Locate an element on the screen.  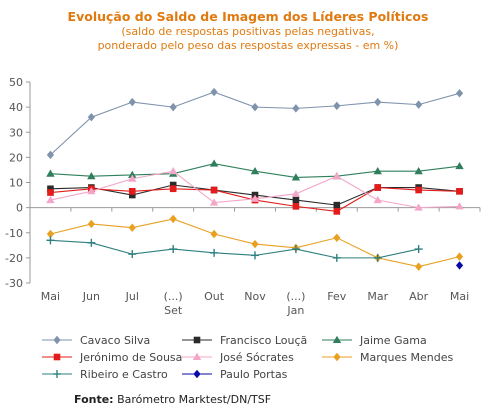
x-tick-label: Jan is located at coordinates (295, 310).